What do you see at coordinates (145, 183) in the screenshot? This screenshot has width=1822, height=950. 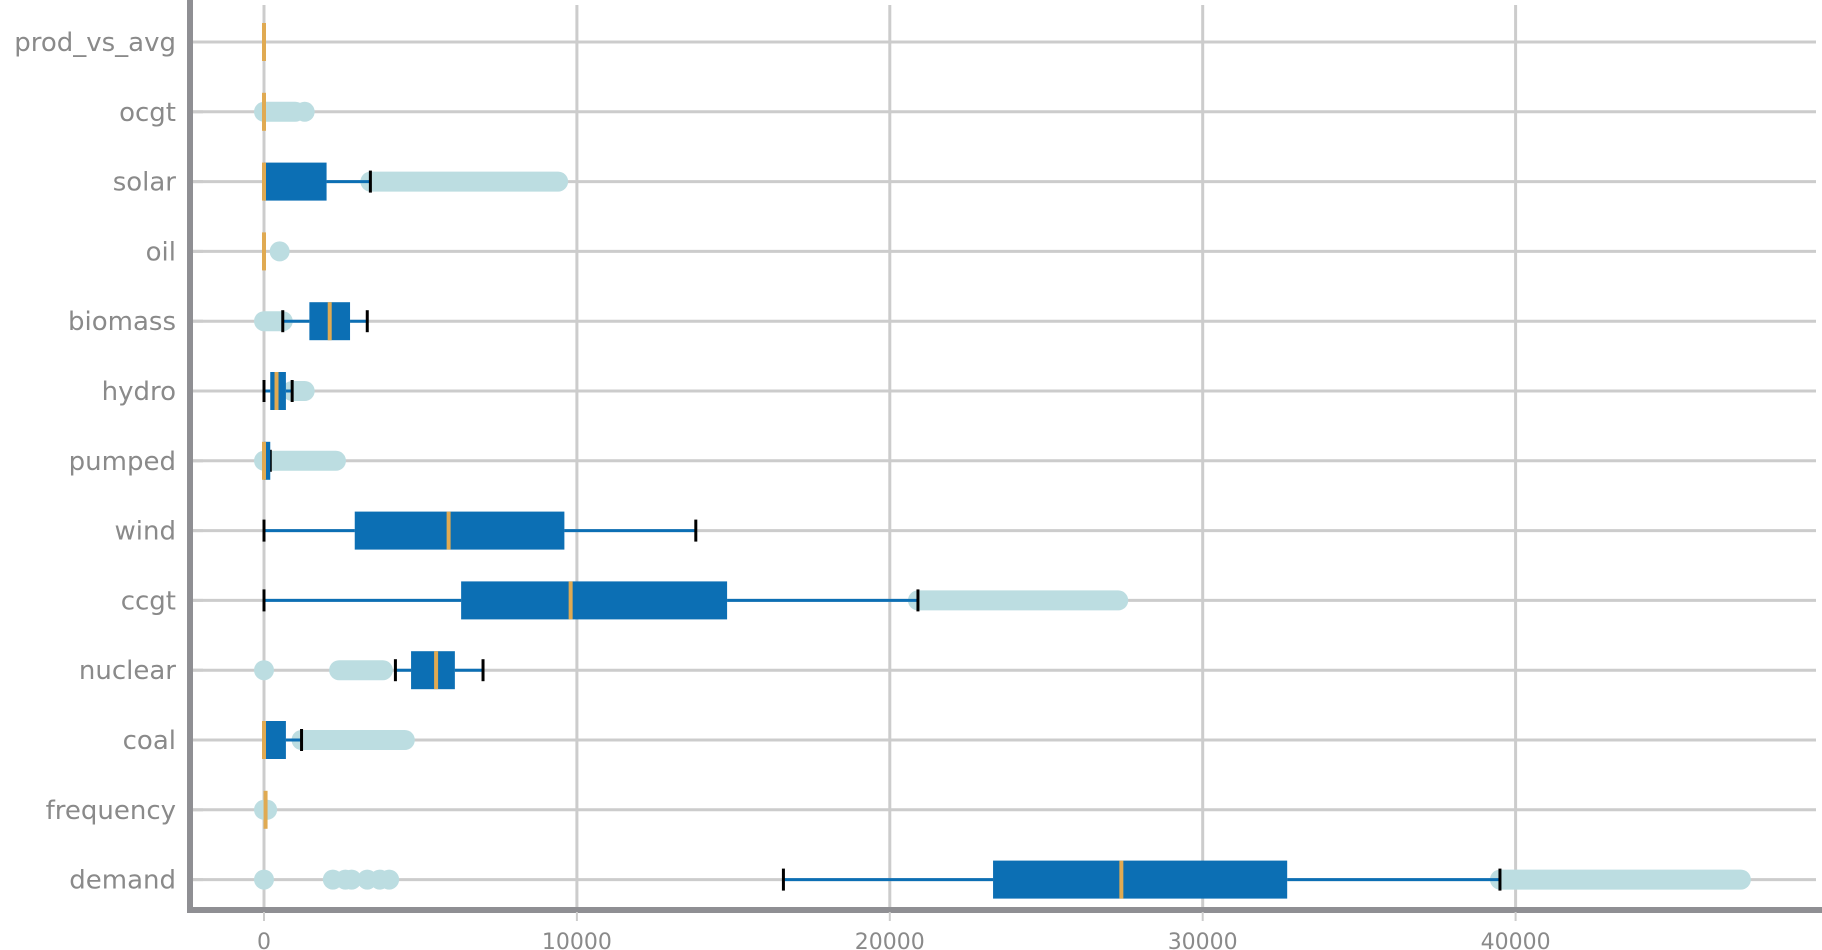 I see `y-tick-label: solar` at bounding box center [145, 183].